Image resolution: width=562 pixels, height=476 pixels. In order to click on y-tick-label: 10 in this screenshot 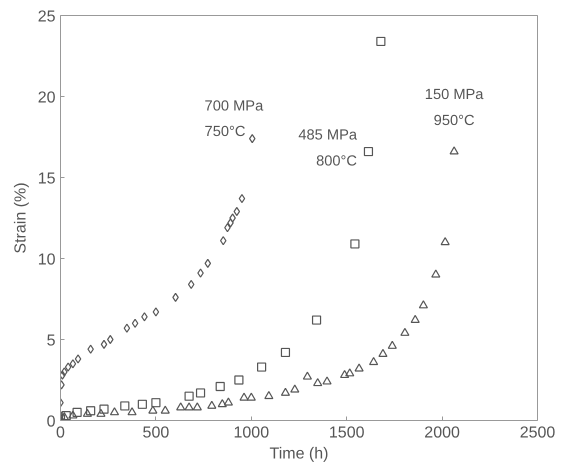, I will do `click(47, 260)`.